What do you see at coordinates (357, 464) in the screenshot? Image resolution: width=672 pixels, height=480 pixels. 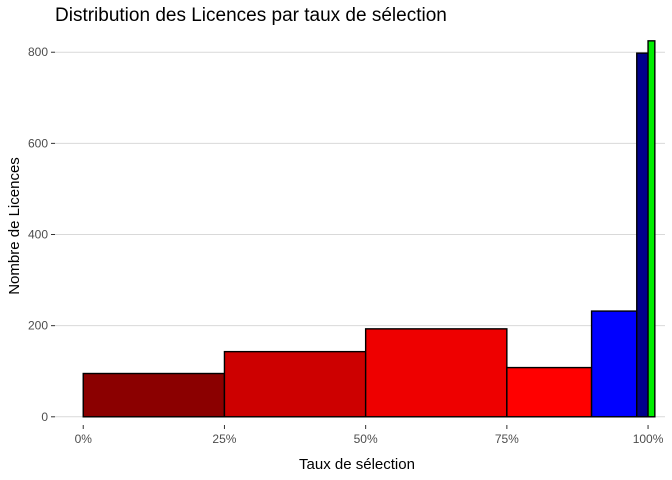 I see `x-axis-title: Taux de sélection` at bounding box center [357, 464].